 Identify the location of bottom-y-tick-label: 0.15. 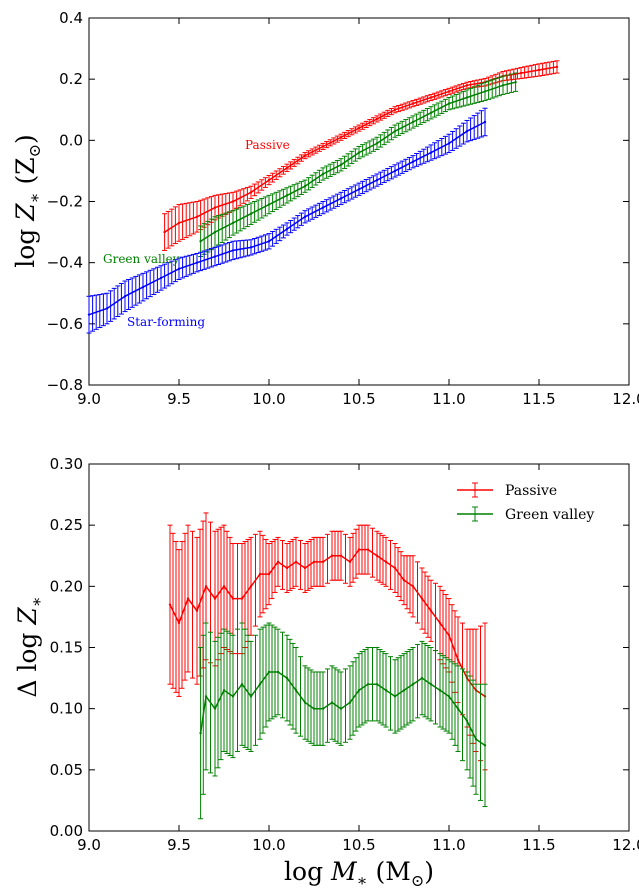
(66, 648).